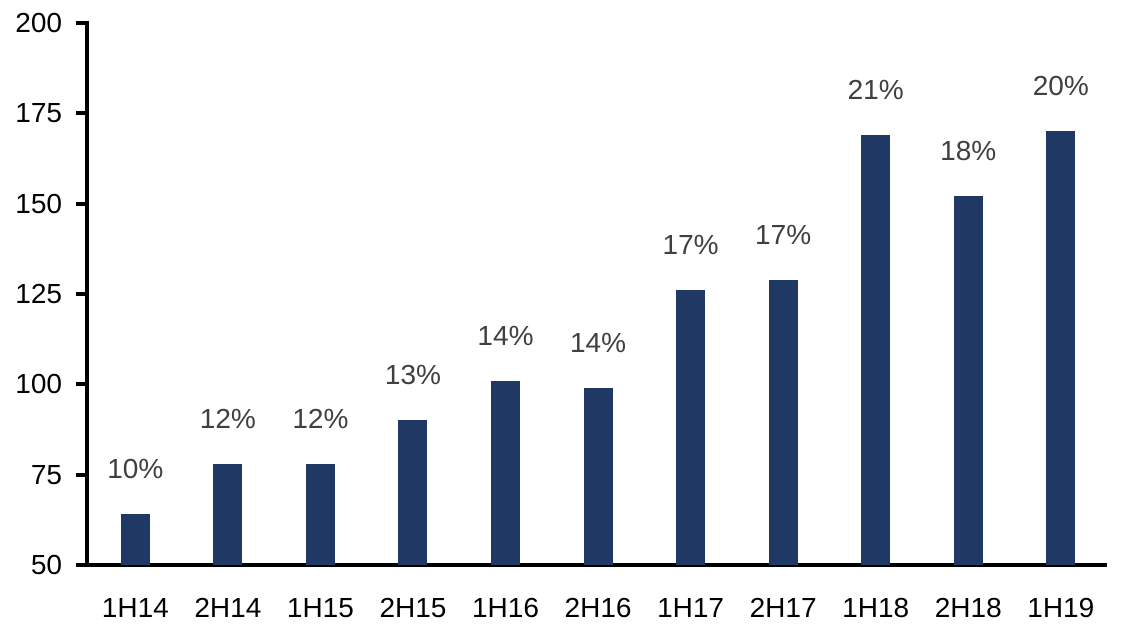  I want to click on bar-1H16, so click(505, 472).